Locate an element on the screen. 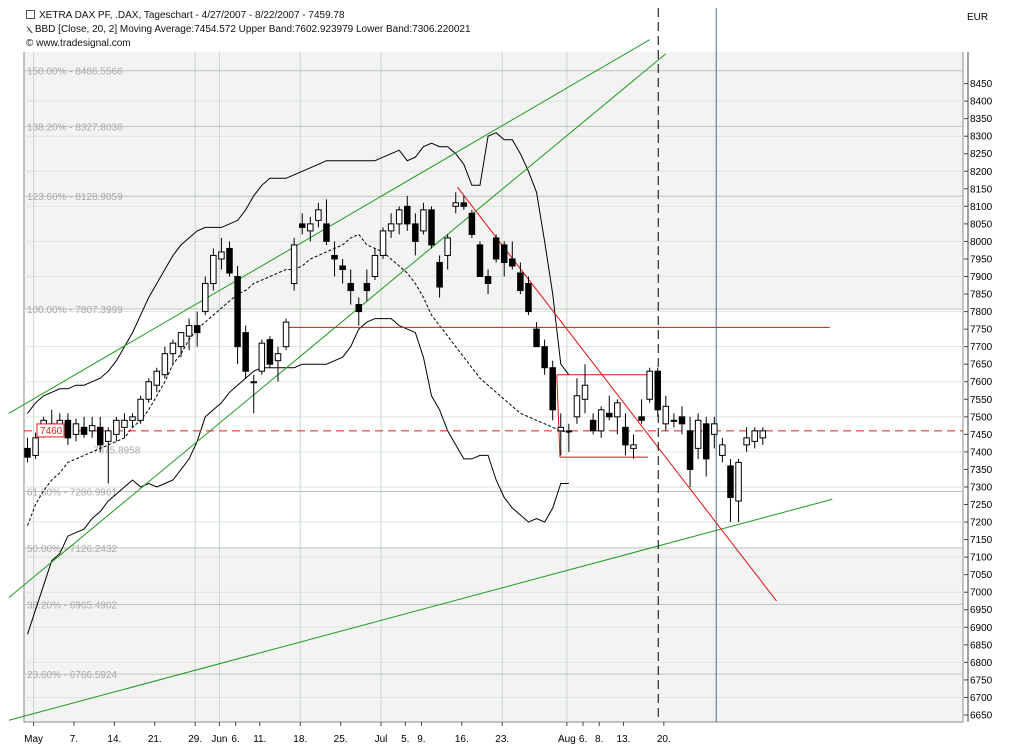 The height and width of the screenshot is (754, 1023). current-price-box is located at coordinates (50, 430).